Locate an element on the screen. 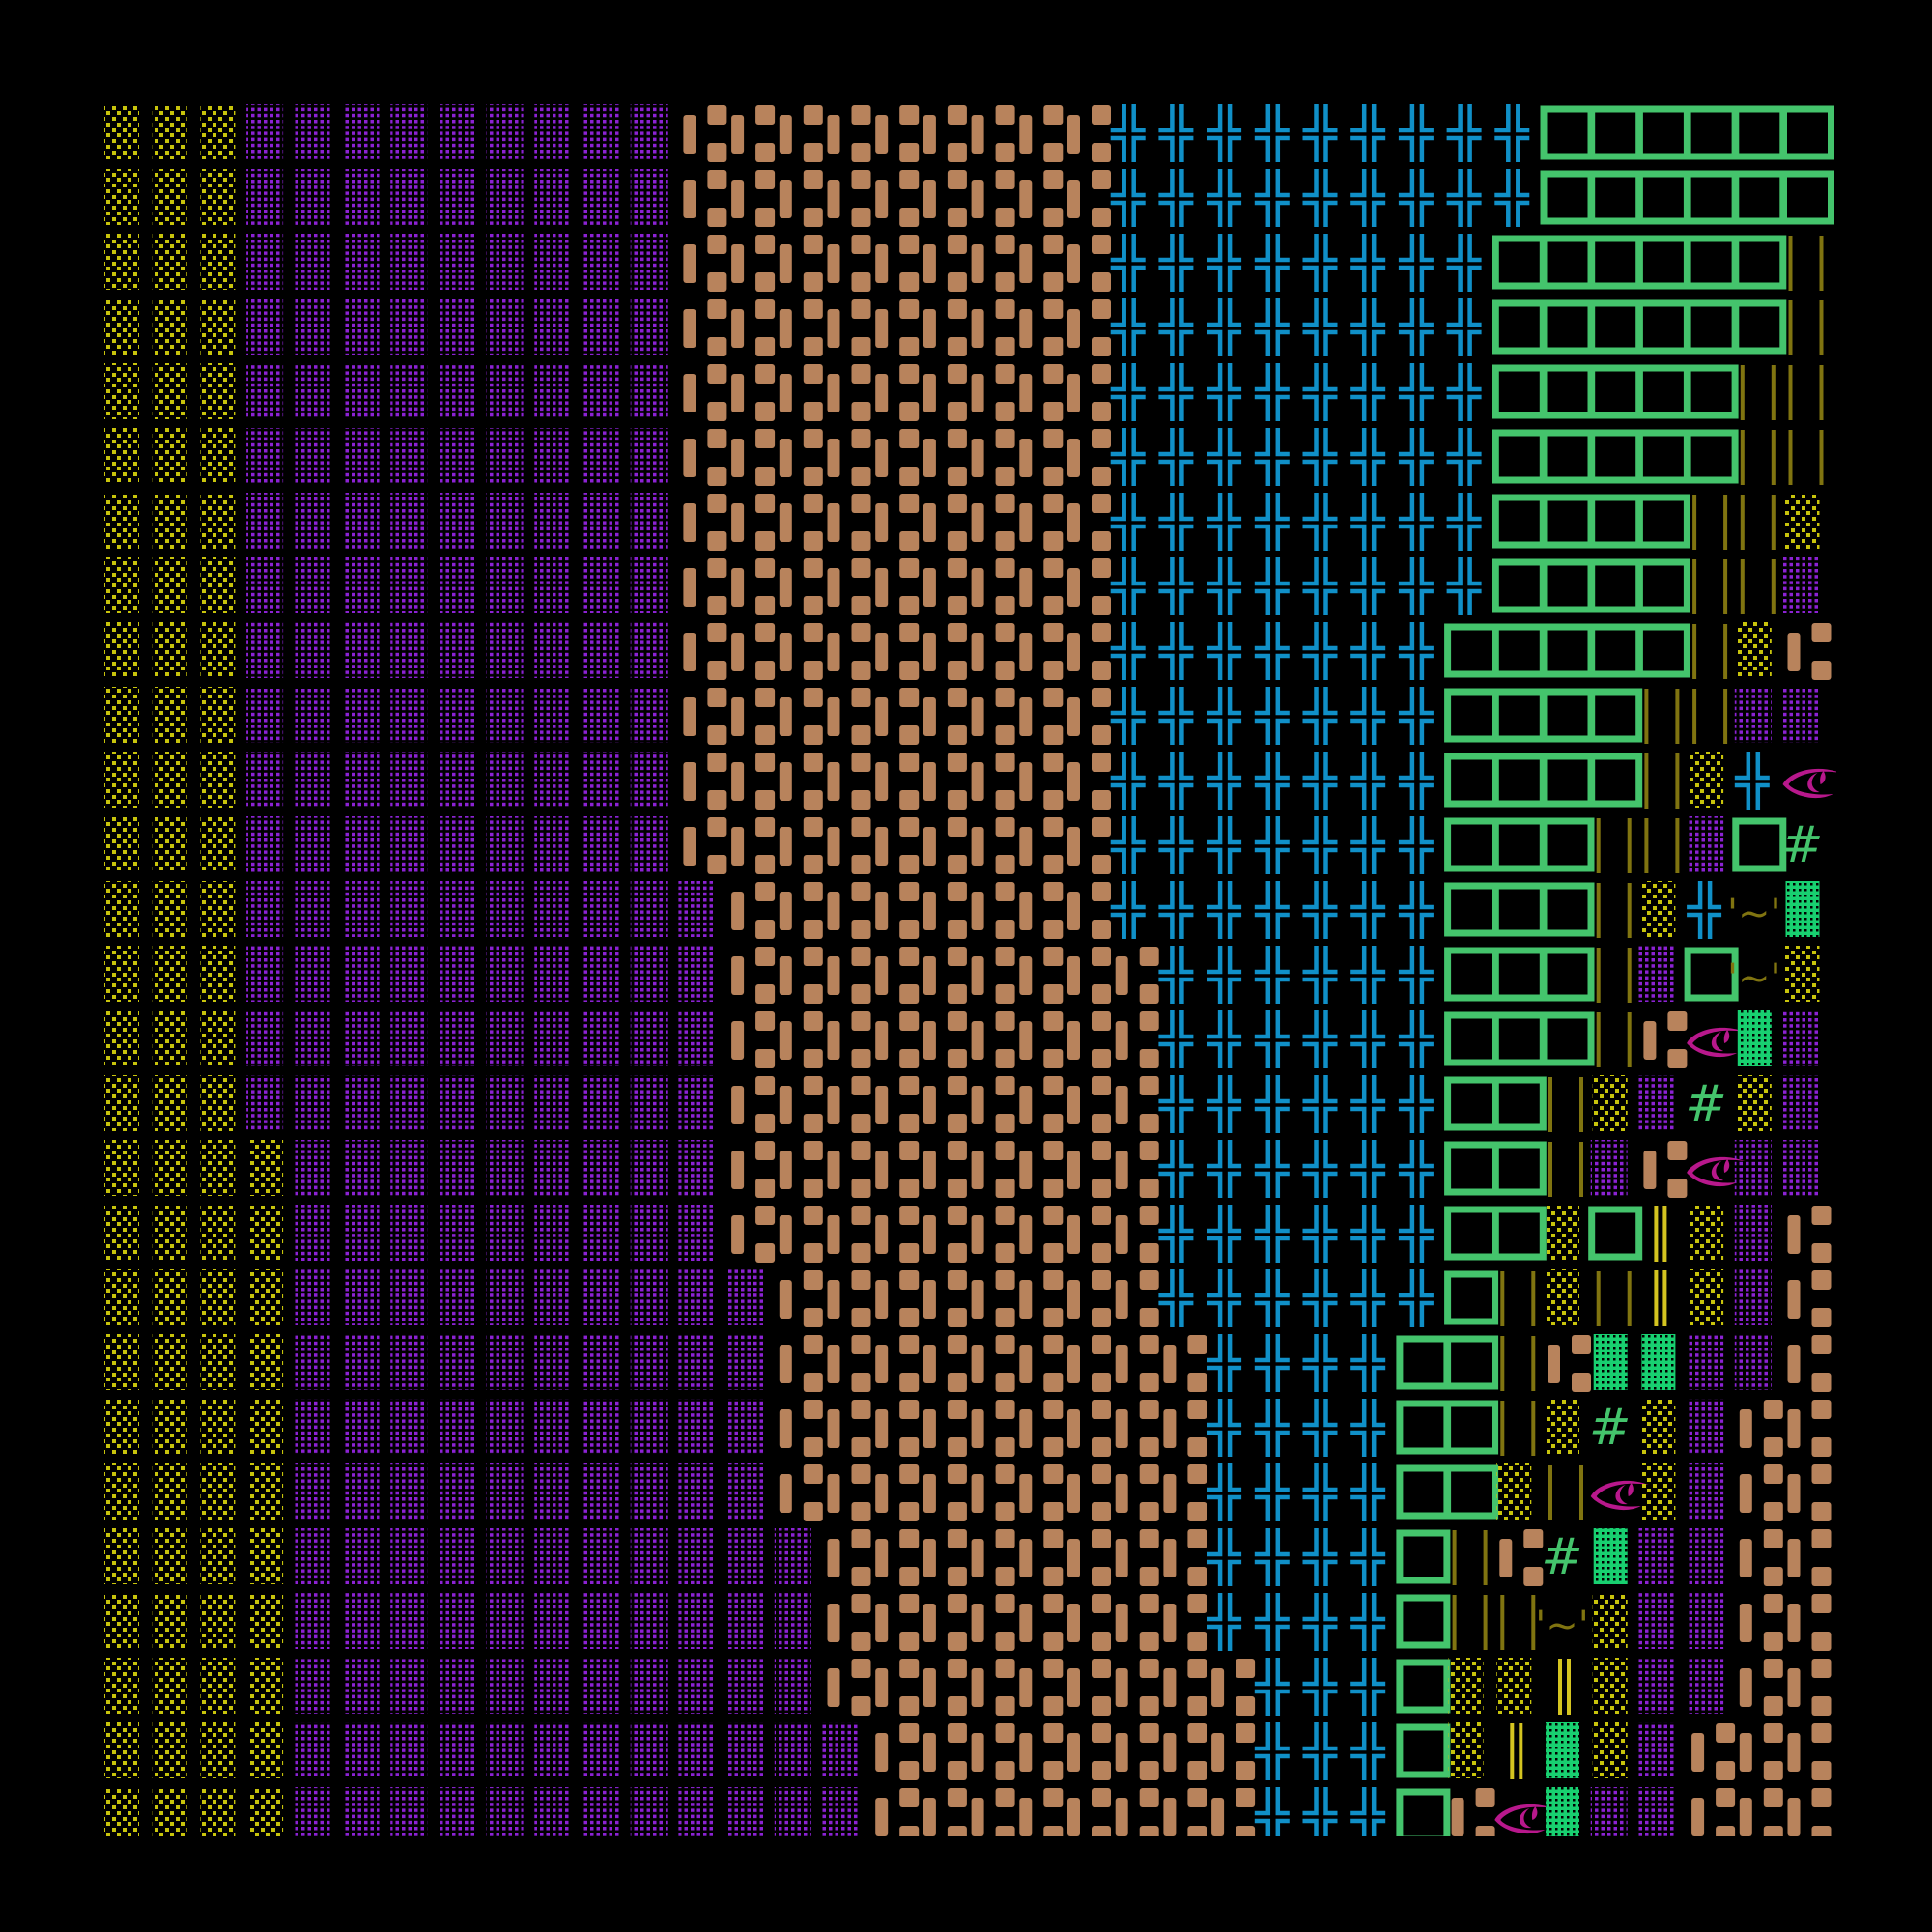 The height and width of the screenshot is (1932, 1932). olive-bars-icon is located at coordinates (1565, 1492).